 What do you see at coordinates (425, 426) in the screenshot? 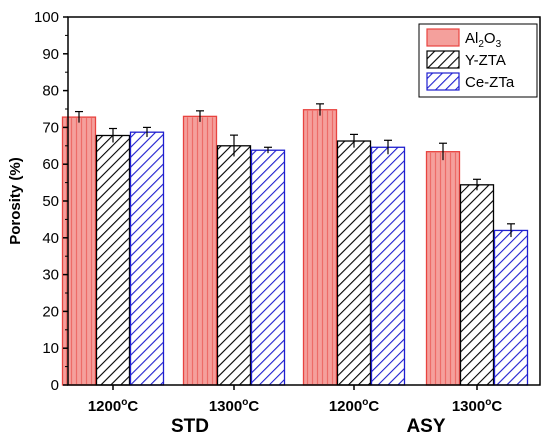
I see `group-label-asy: ASY` at bounding box center [425, 426].